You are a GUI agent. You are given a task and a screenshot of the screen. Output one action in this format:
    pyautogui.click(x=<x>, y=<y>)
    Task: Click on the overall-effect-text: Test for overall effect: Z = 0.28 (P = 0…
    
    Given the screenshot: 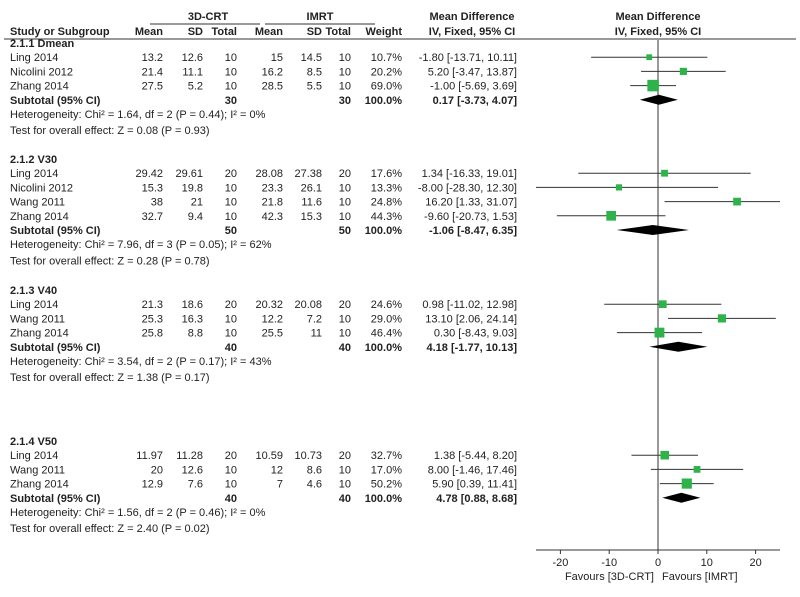 What is the action you would take?
    pyautogui.click(x=110, y=261)
    